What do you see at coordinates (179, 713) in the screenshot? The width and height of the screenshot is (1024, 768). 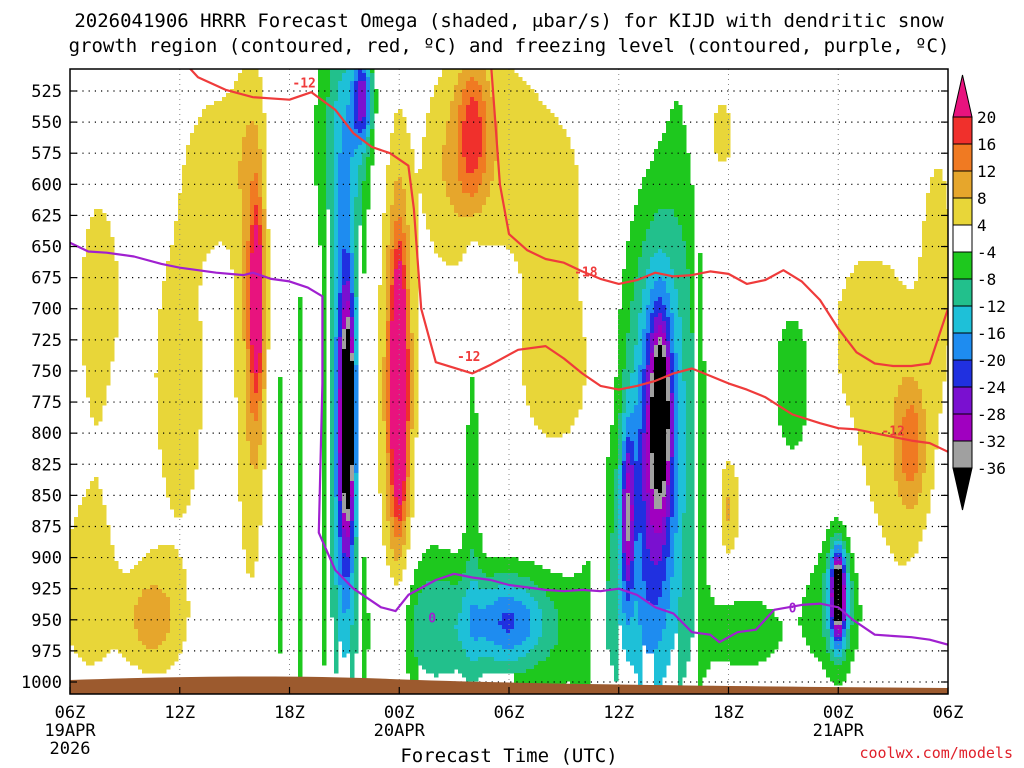 I see `x-tick-label: 12Z` at bounding box center [179, 713].